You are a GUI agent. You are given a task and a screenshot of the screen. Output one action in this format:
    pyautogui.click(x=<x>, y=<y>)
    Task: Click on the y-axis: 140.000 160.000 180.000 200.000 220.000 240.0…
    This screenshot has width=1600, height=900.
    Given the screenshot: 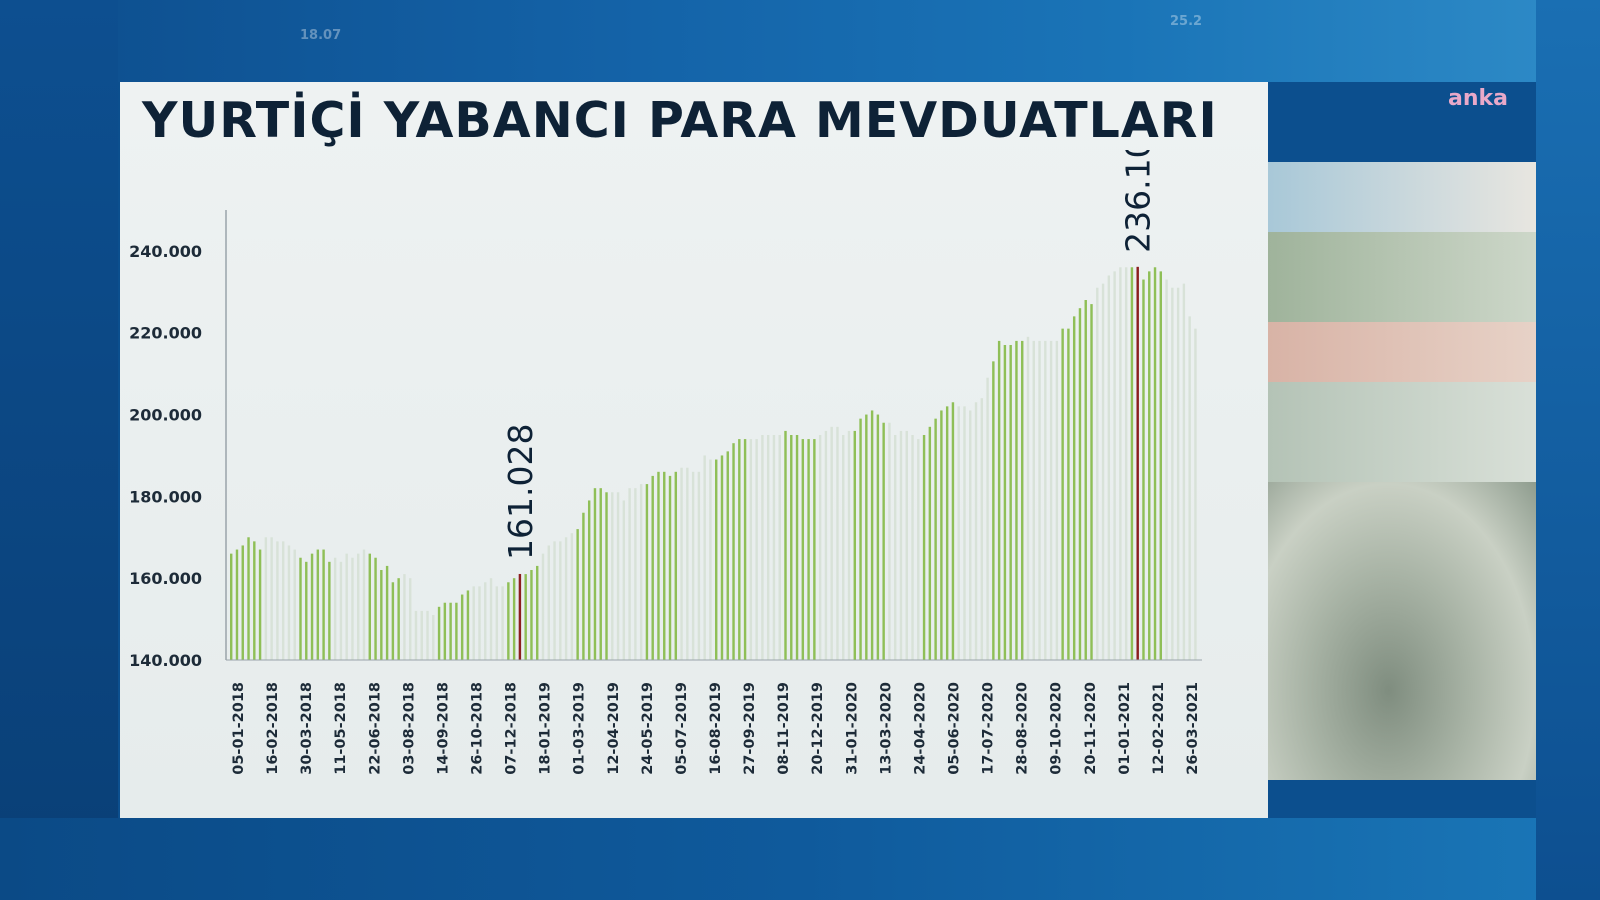 What is the action you would take?
    pyautogui.click(x=178, y=440)
    